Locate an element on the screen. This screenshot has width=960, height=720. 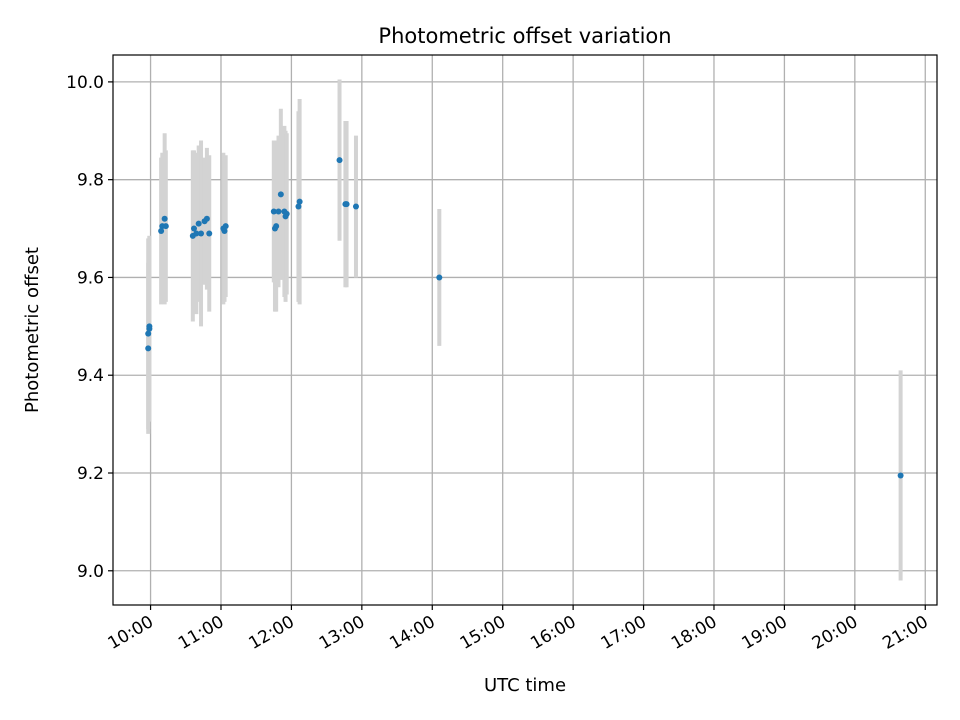
x-tick-label: 21:00 is located at coordinates (905, 633).